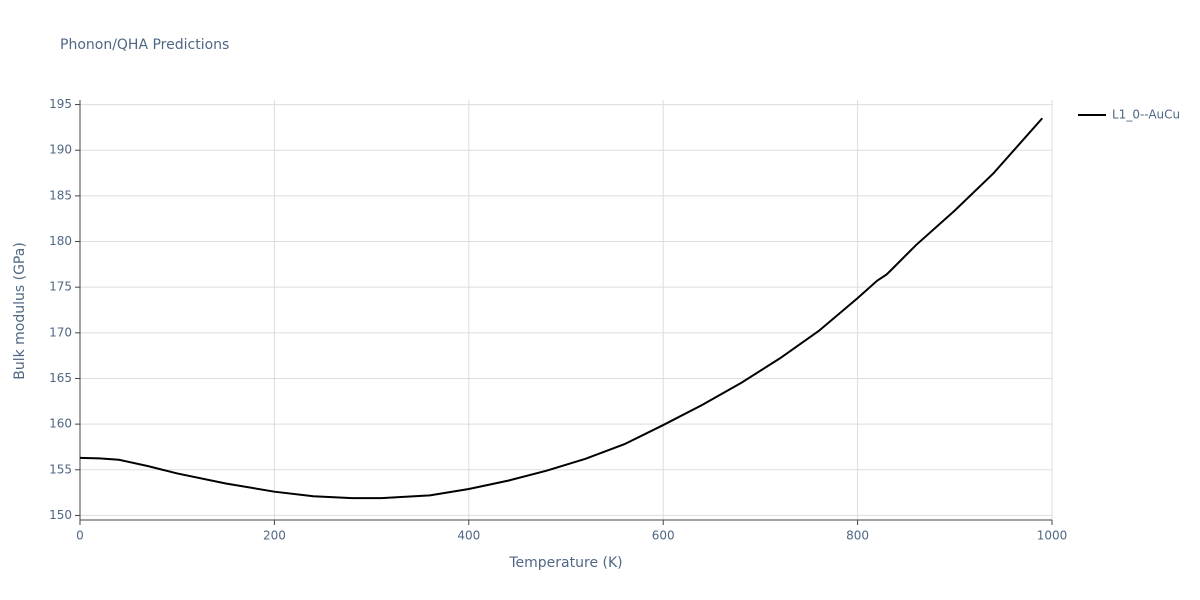 Image resolution: width=1200 pixels, height=600 pixels. I want to click on x-tick-label: 0, so click(80, 536).